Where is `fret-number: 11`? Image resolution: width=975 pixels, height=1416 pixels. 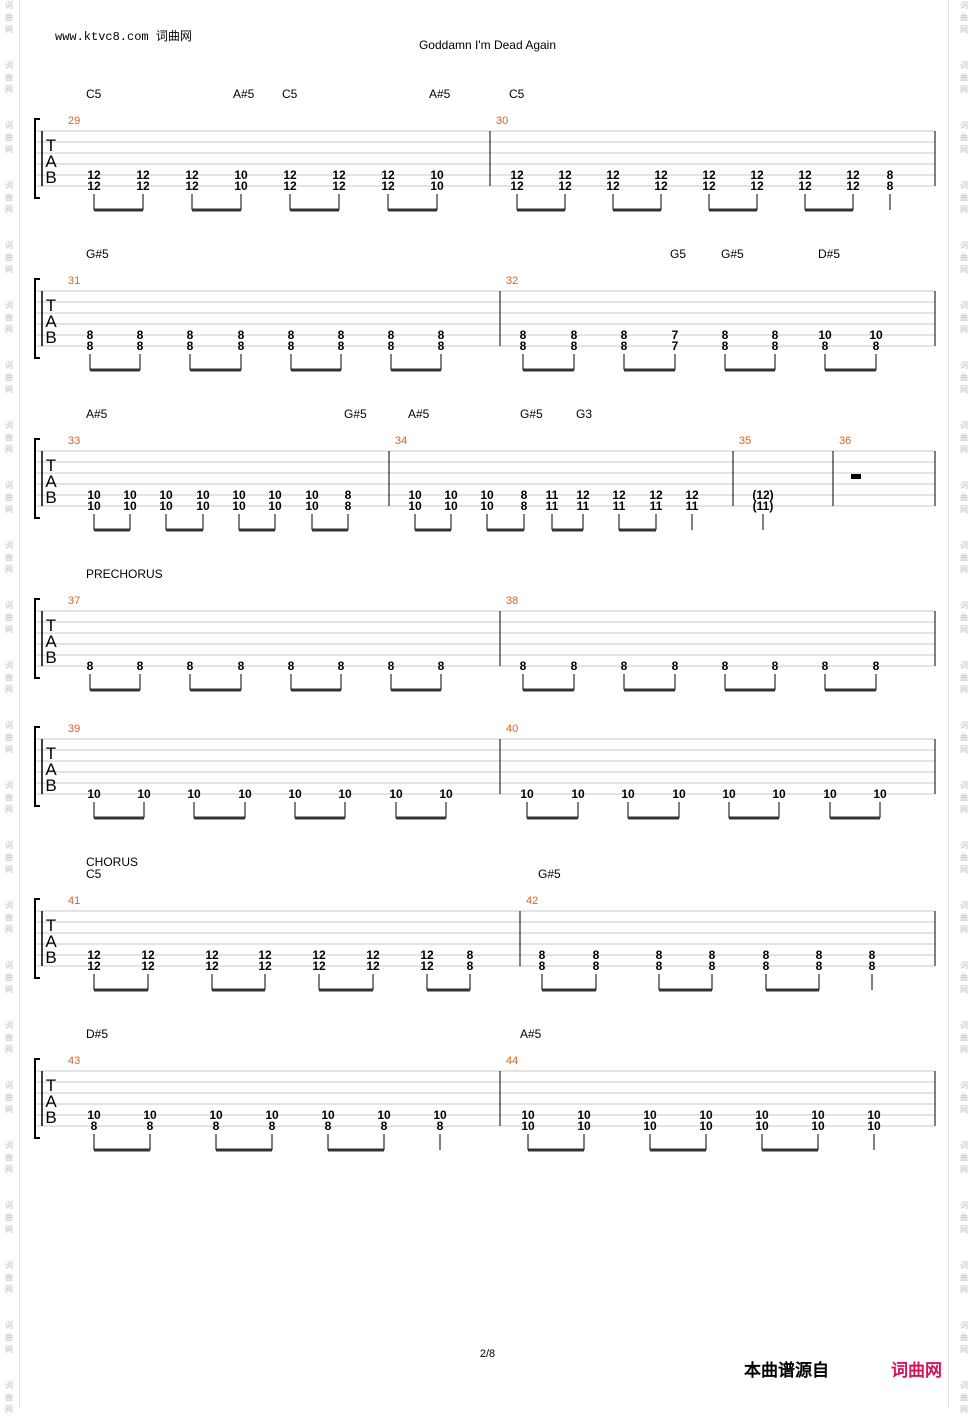
fret-number: 11 is located at coordinates (656, 506).